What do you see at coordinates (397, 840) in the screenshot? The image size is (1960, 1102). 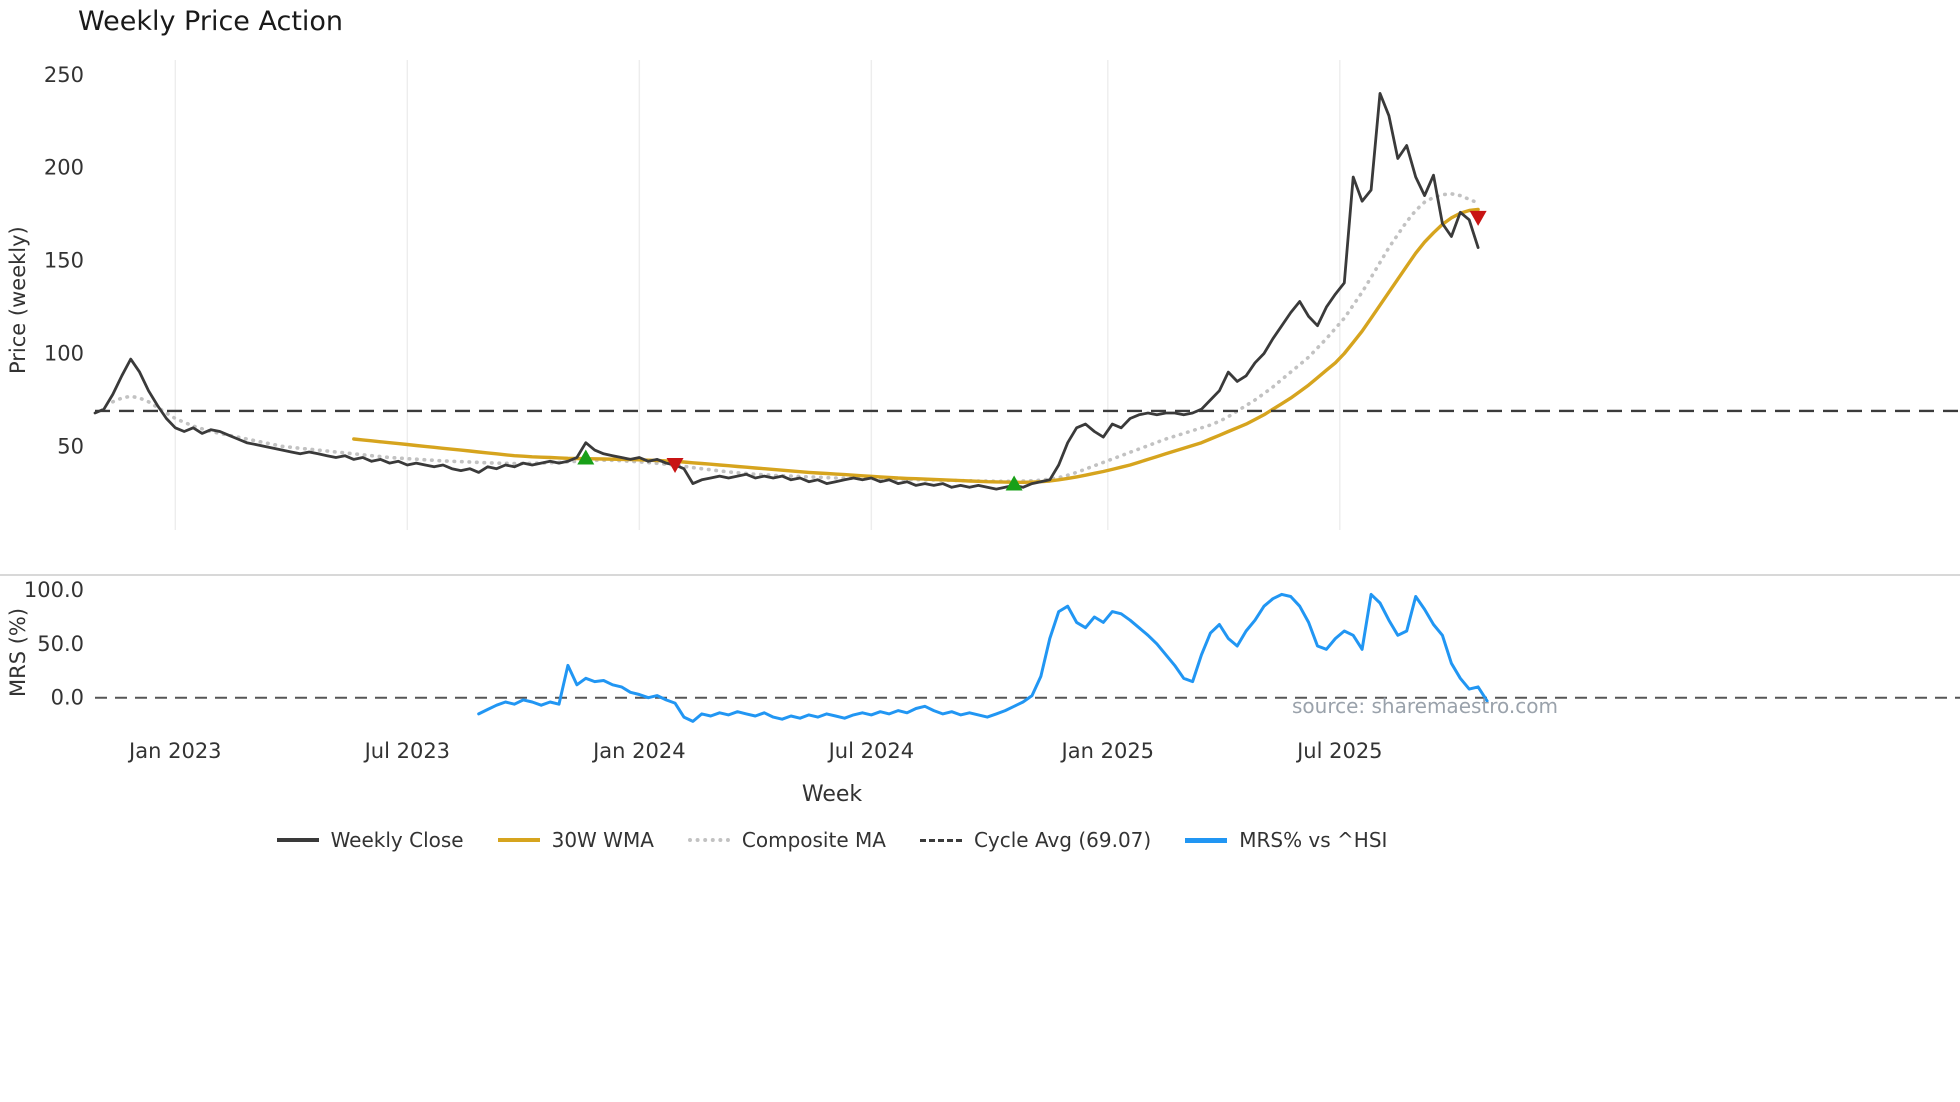 I see `legend-label: Weekly Close` at bounding box center [397, 840].